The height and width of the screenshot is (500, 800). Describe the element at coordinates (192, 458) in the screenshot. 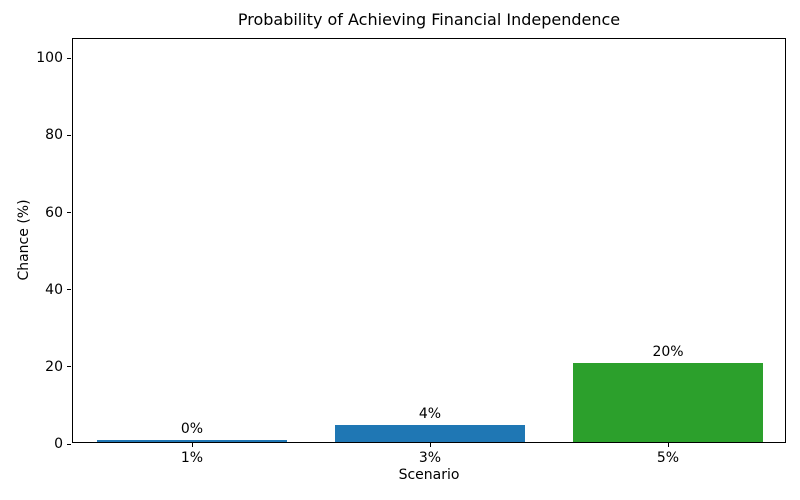

I see `x-tick-label: 1%` at that location.